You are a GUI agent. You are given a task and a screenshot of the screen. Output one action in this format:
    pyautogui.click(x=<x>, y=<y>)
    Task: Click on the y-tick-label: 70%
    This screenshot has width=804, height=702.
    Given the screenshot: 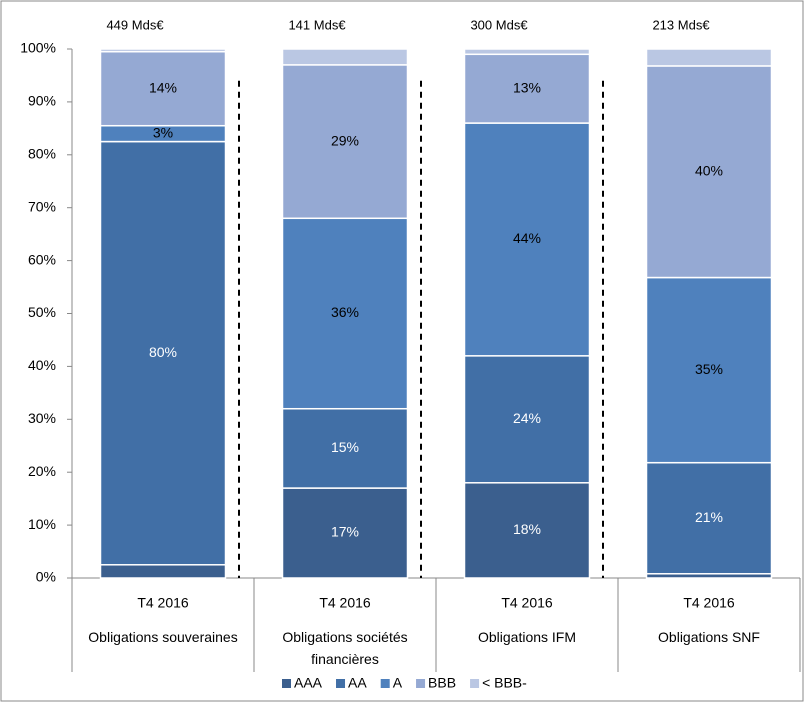 What is the action you would take?
    pyautogui.click(x=42, y=206)
    